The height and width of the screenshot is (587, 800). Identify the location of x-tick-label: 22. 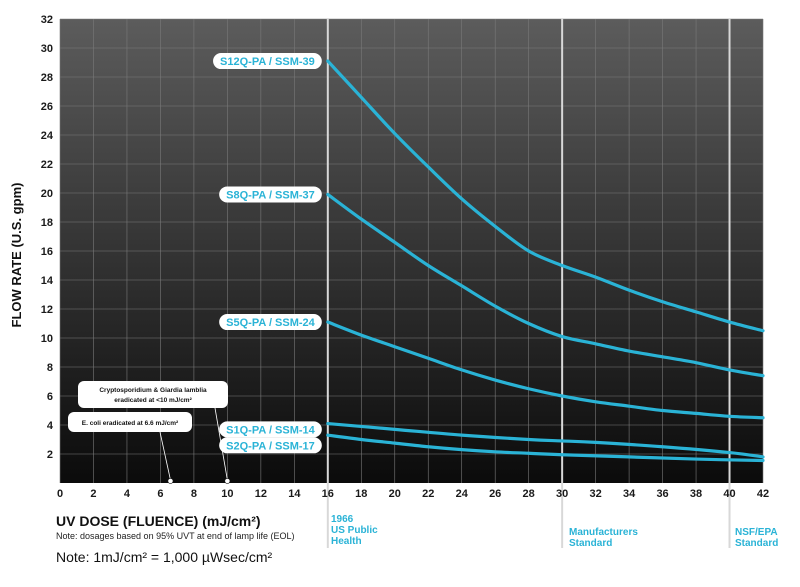
(428, 494).